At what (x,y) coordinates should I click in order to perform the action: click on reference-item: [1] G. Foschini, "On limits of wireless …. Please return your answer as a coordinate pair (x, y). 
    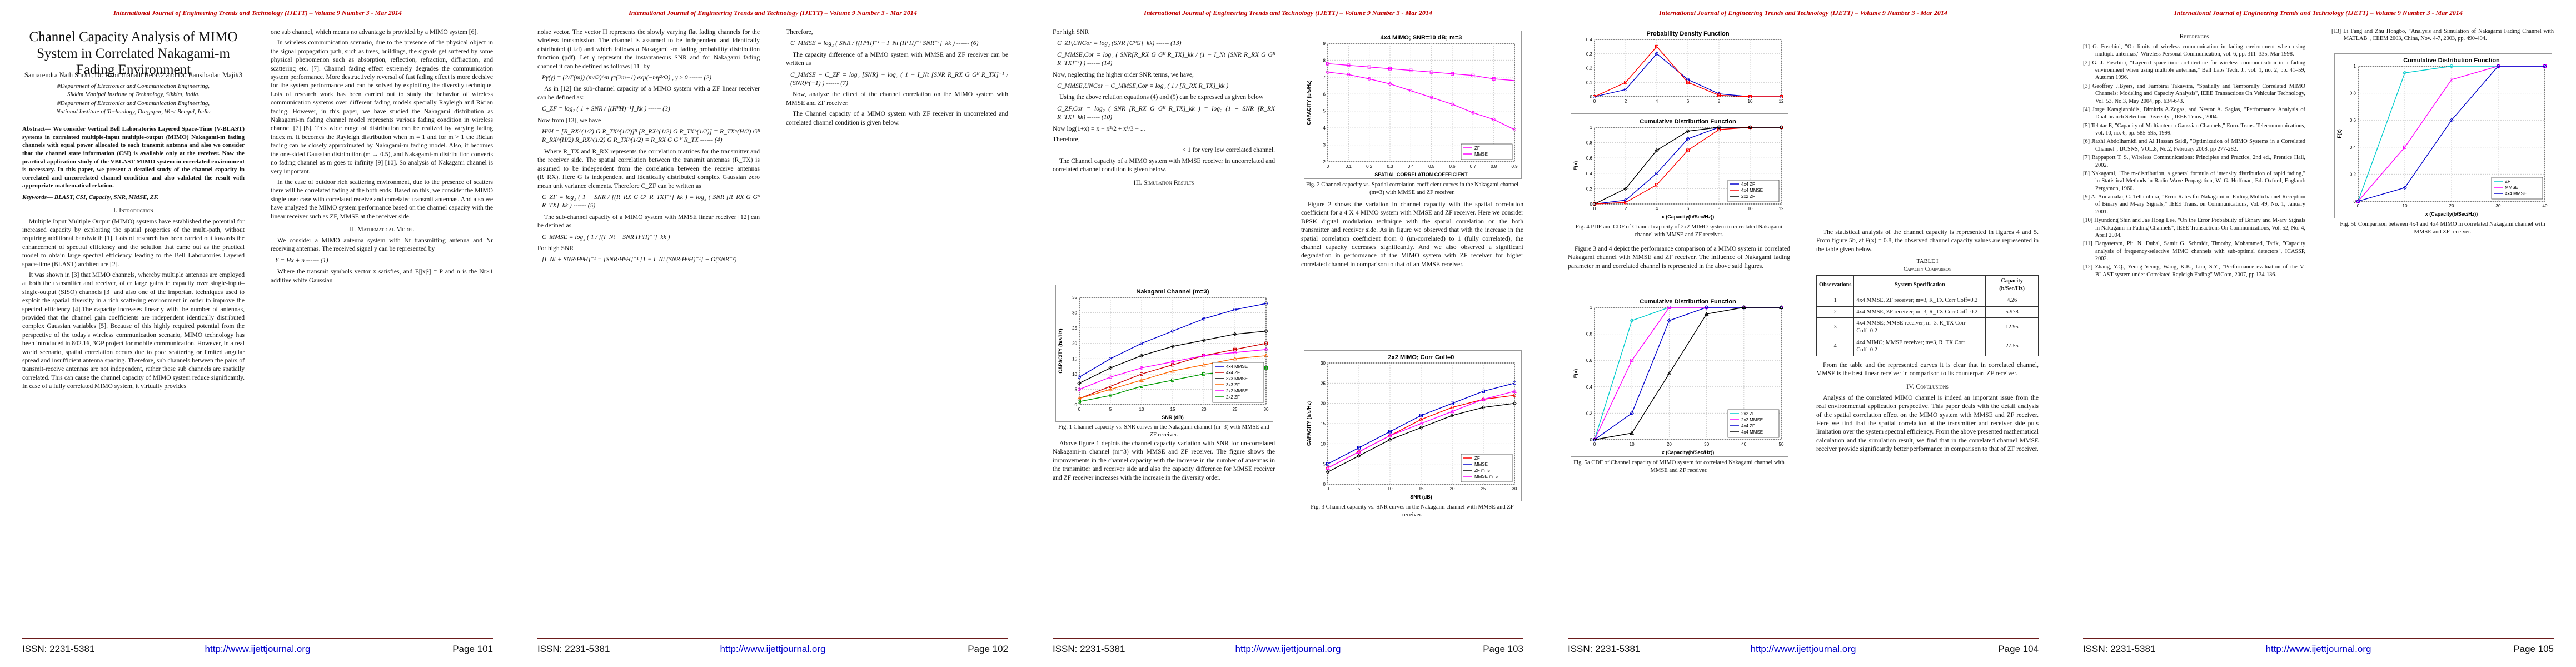
    Looking at the image, I should click on (2194, 50).